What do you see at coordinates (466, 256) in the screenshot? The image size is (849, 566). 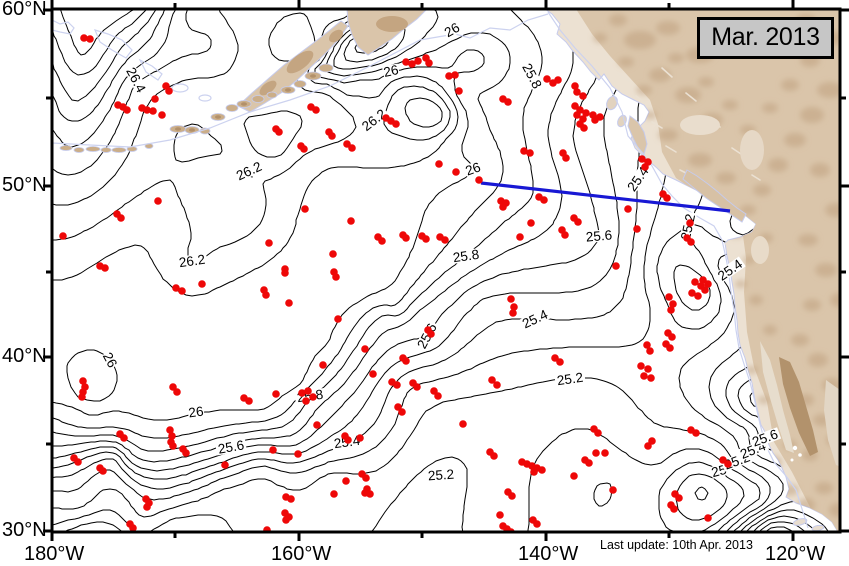 I see `svg-text: 25.8` at bounding box center [466, 256].